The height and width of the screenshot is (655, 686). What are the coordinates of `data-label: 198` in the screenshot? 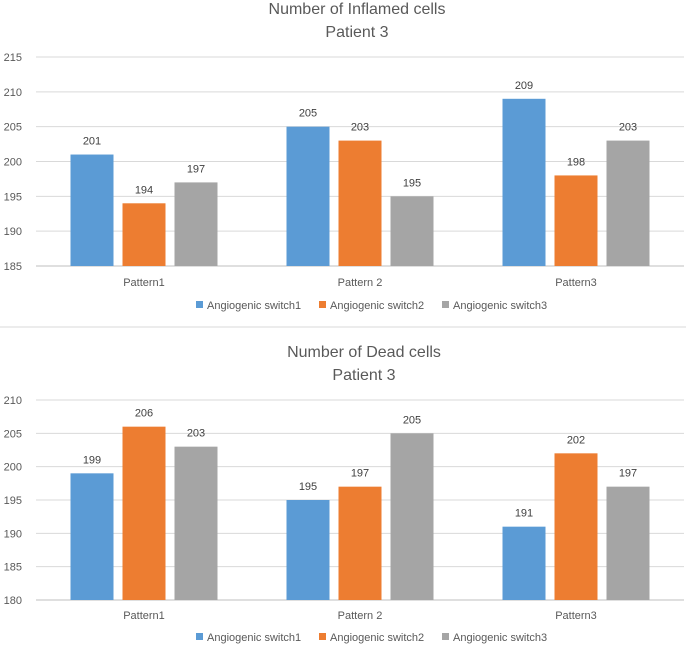 It's located at (576, 162).